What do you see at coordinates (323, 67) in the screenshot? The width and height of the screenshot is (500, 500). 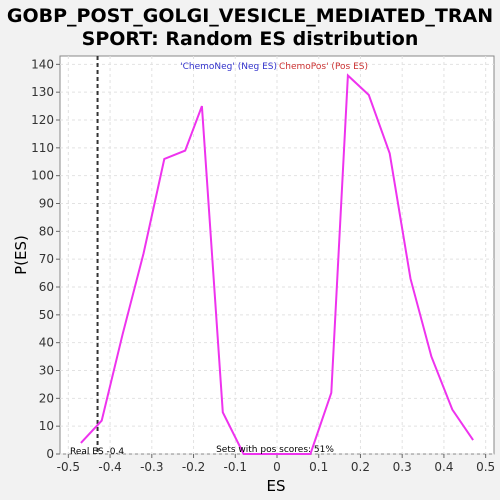 I see `legend-pos-es: ChemoPos' (Pos ES)` at bounding box center [323, 67].